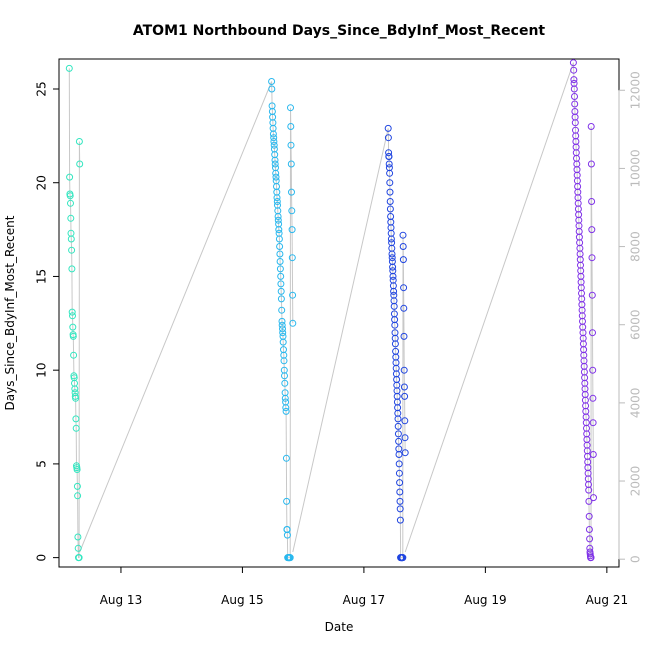  What do you see at coordinates (636, 403) in the screenshot?
I see `right-tick-label: 4000` at bounding box center [636, 403].